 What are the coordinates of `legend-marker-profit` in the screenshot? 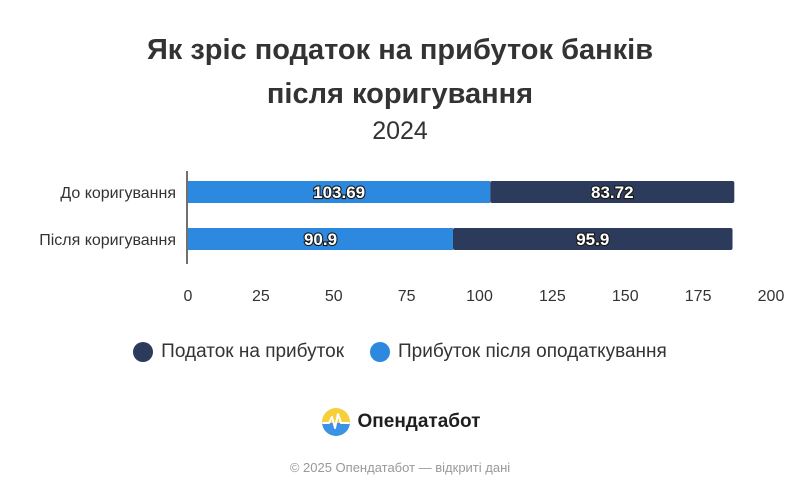 It's located at (380, 352).